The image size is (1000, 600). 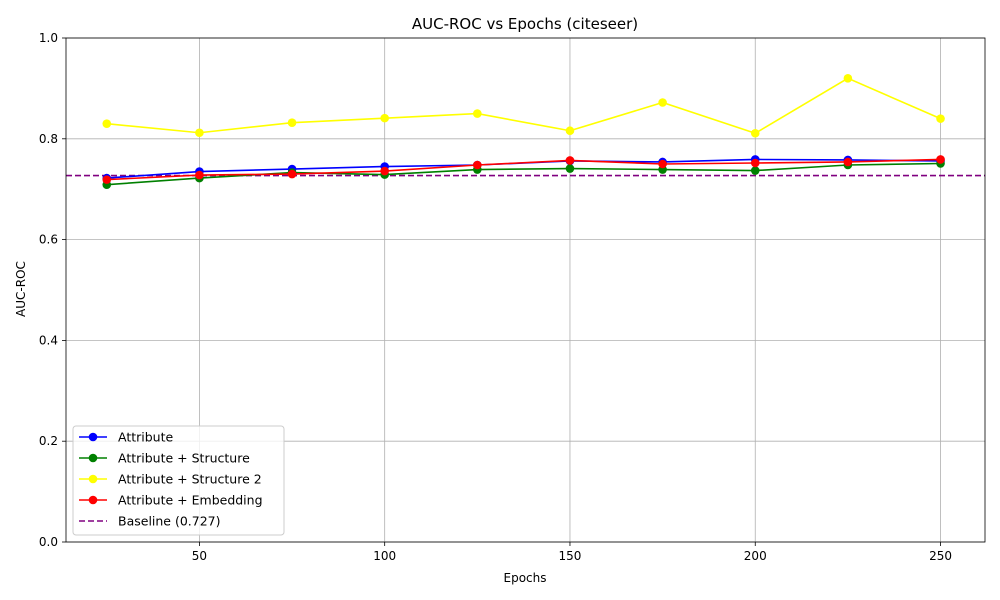 I want to click on y-tick-label: 0.6, so click(x=48, y=240).